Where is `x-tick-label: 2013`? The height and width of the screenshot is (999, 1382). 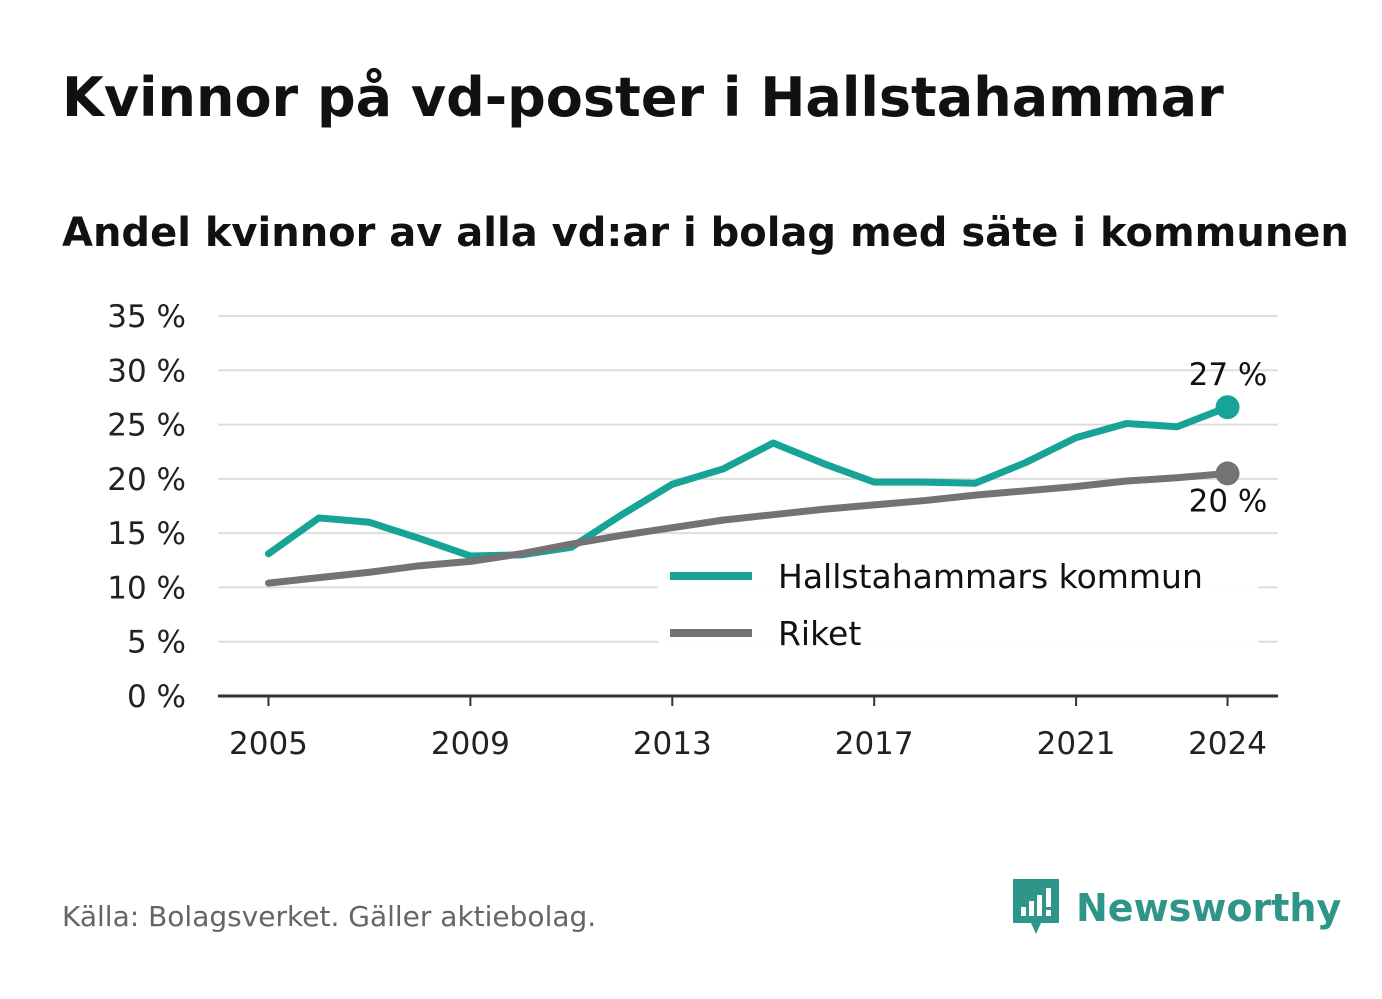
x-tick-label: 2013 is located at coordinates (672, 744).